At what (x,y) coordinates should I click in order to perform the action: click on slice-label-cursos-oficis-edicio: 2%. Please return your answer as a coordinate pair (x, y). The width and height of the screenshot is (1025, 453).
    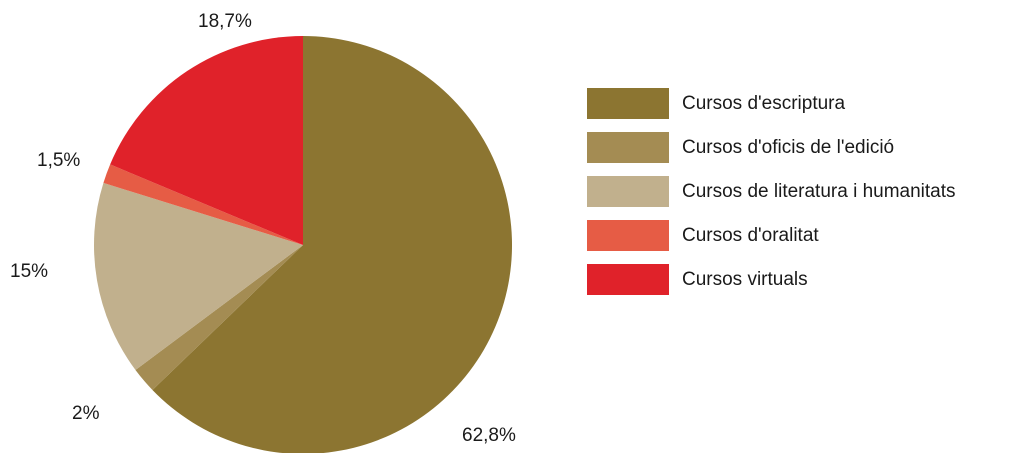
    Looking at the image, I should click on (86, 413).